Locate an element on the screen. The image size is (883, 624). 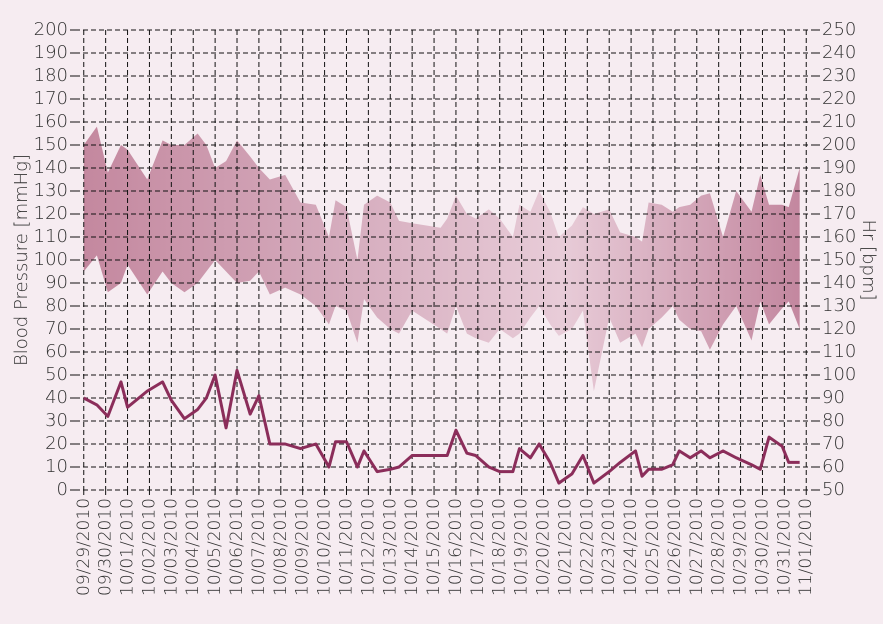
y2-tick-label: 100 is located at coordinates (839, 374).